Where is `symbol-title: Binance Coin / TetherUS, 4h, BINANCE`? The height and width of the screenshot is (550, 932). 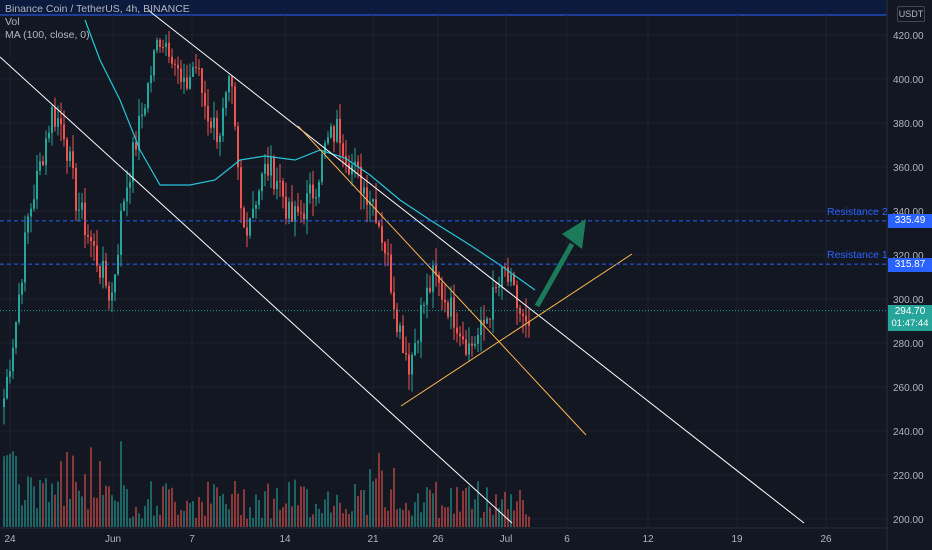
symbol-title: Binance Coin / TetherUS, 4h, BINANCE is located at coordinates (97, 9).